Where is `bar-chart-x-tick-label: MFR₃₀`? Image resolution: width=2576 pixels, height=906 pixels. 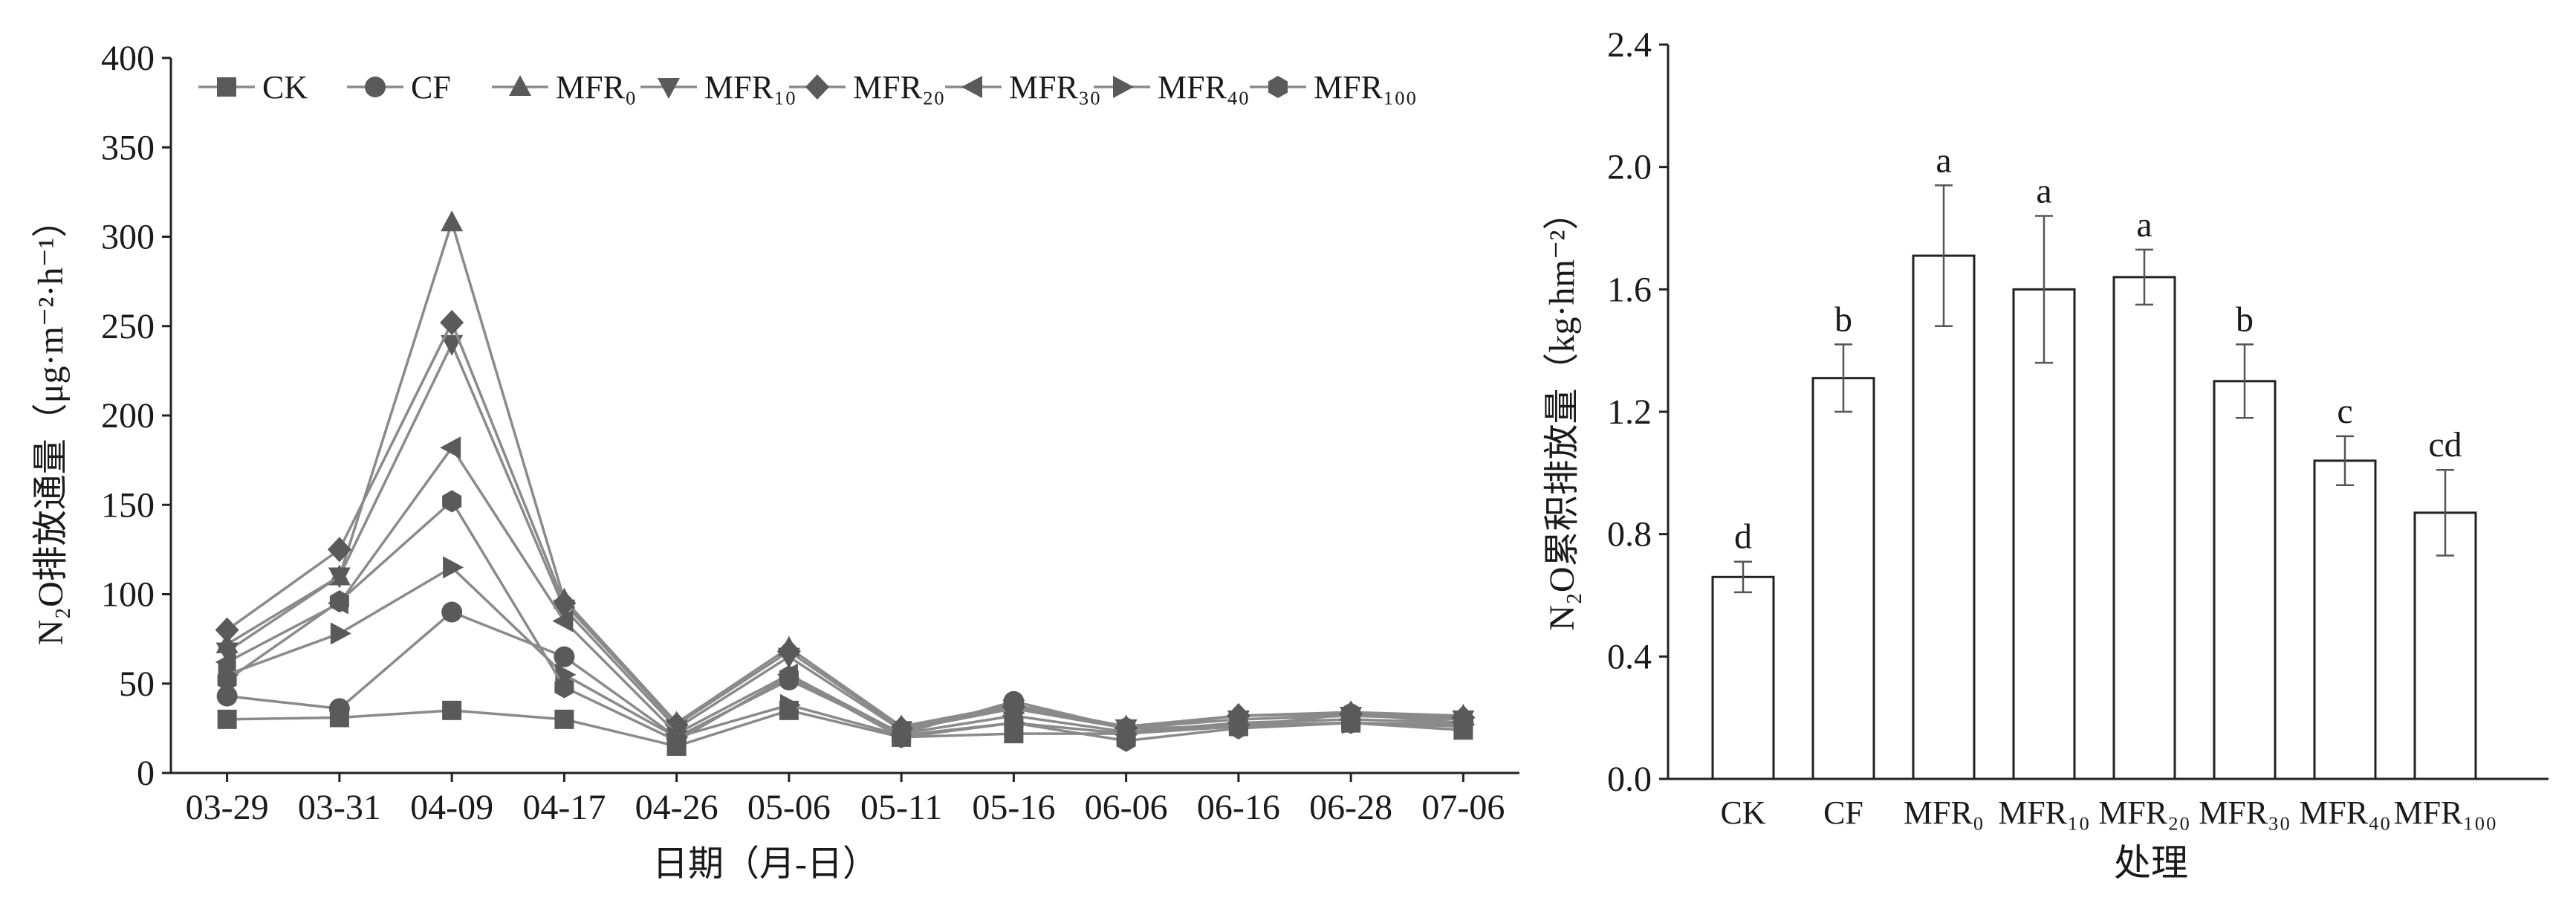 bar-chart-x-tick-label: MFR₃₀ is located at coordinates (2245, 813).